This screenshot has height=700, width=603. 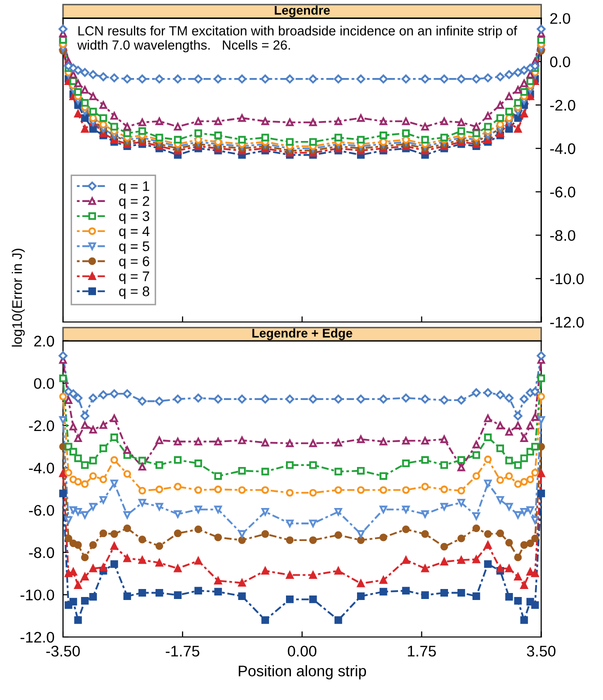 What do you see at coordinates (541, 651) in the screenshot?
I see `x-tick-label: 3.50` at bounding box center [541, 651].